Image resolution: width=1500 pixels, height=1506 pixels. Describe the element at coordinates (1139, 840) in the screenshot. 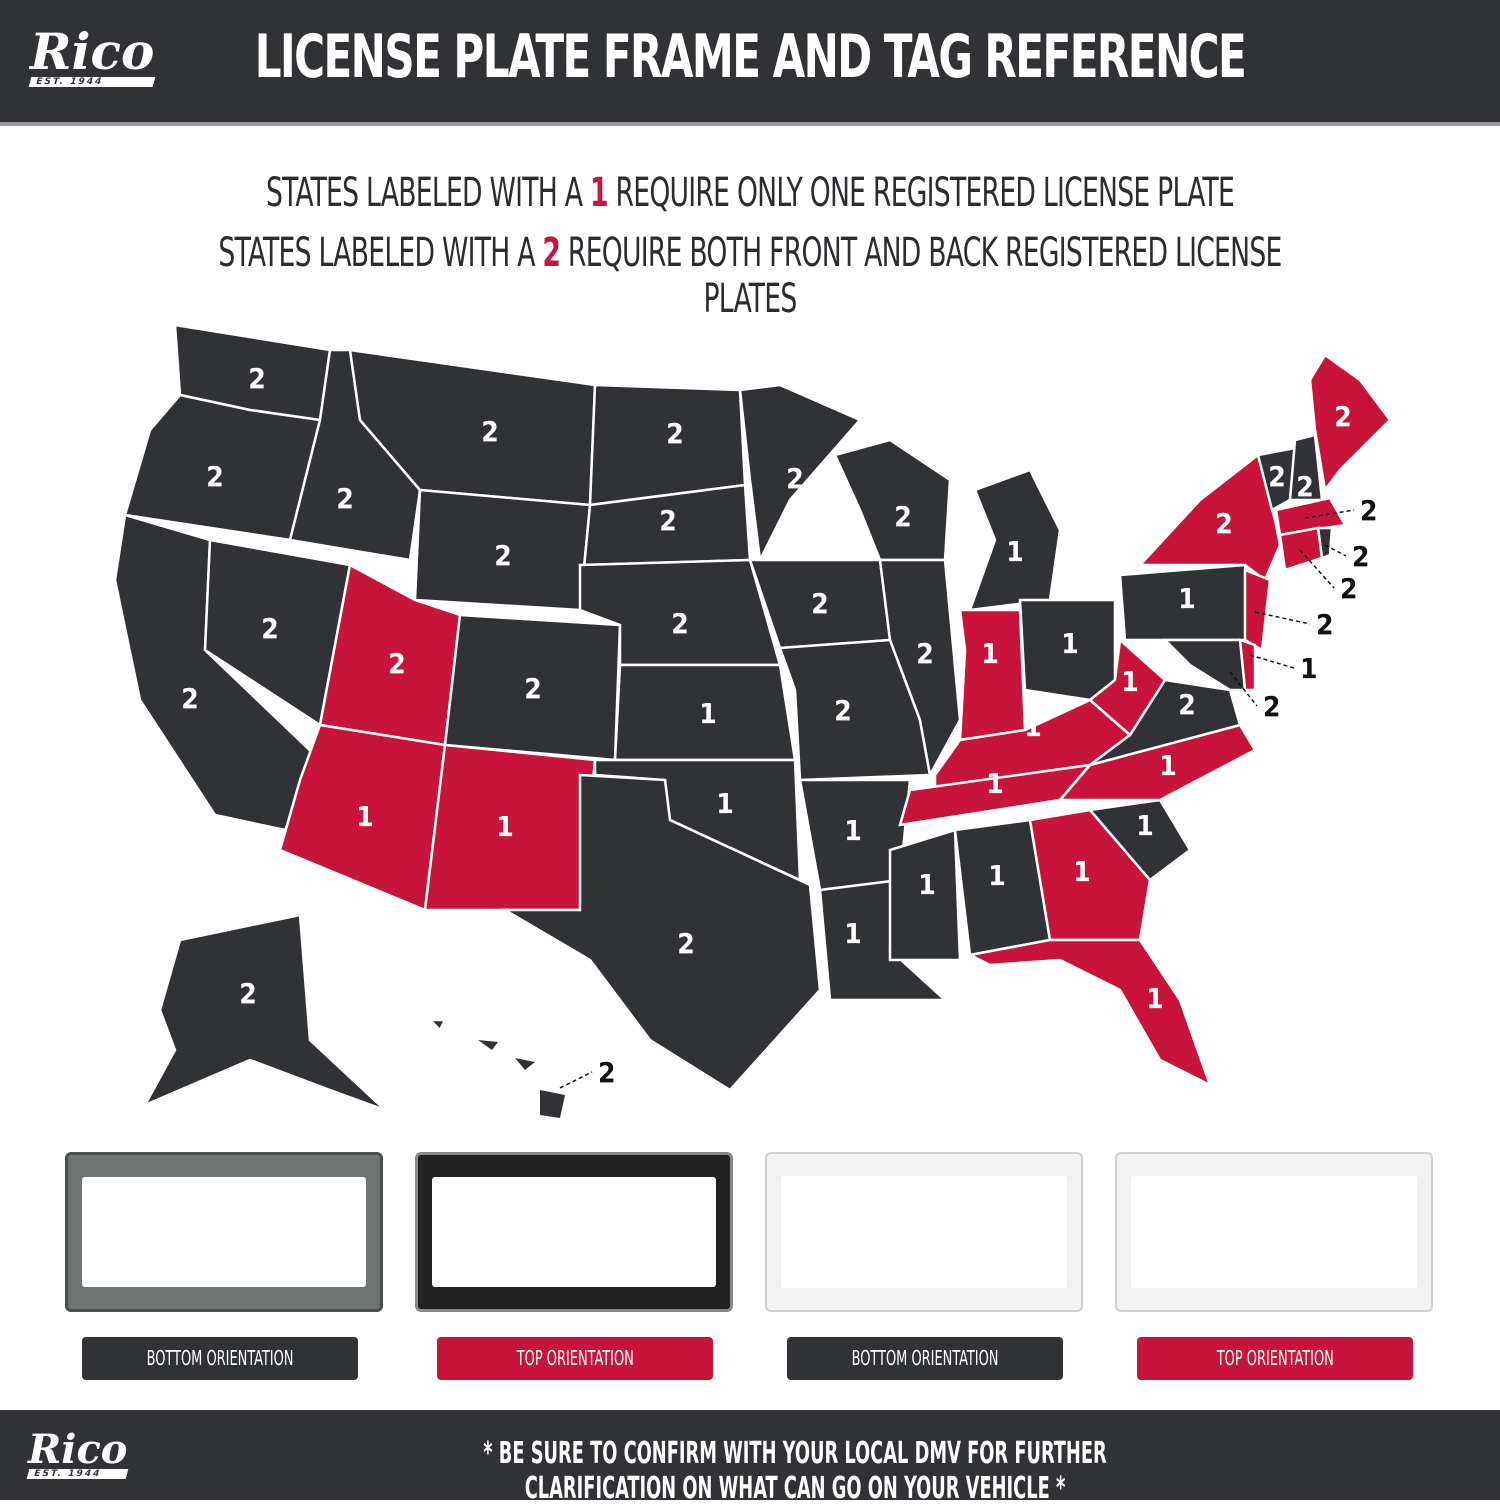

I see `state-sc` at that location.